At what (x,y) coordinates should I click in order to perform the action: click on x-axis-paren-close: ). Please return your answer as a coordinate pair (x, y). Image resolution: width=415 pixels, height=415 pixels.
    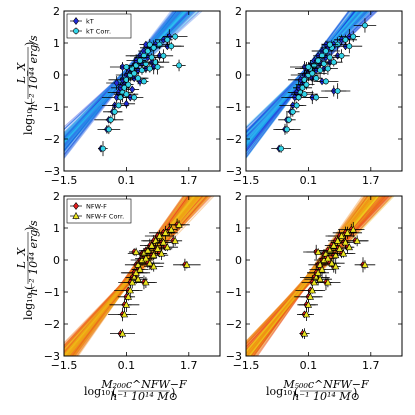
    Looking at the image, I should click on (173, 392).